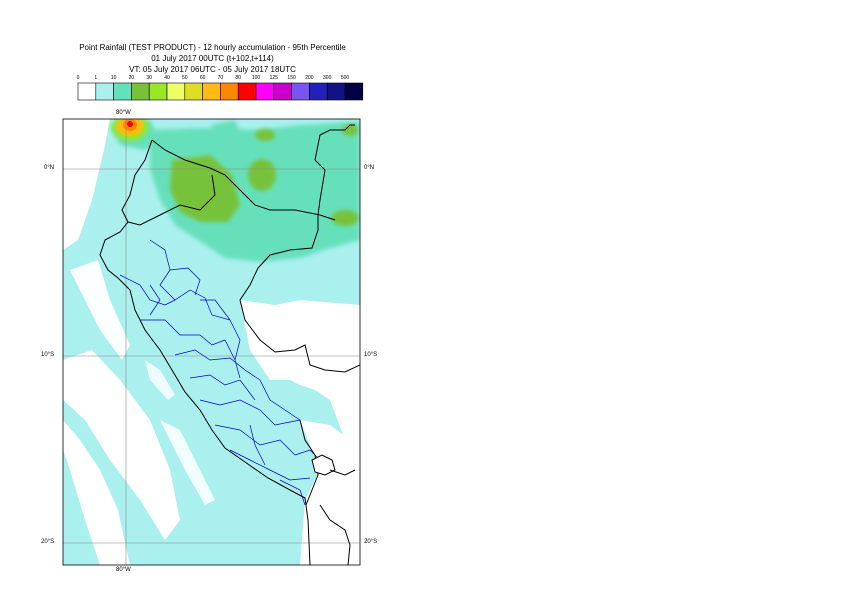 Image resolution: width=842 pixels, height=601 pixels. Describe the element at coordinates (300, 432) in the screenshot. I see `dry-land` at that location.